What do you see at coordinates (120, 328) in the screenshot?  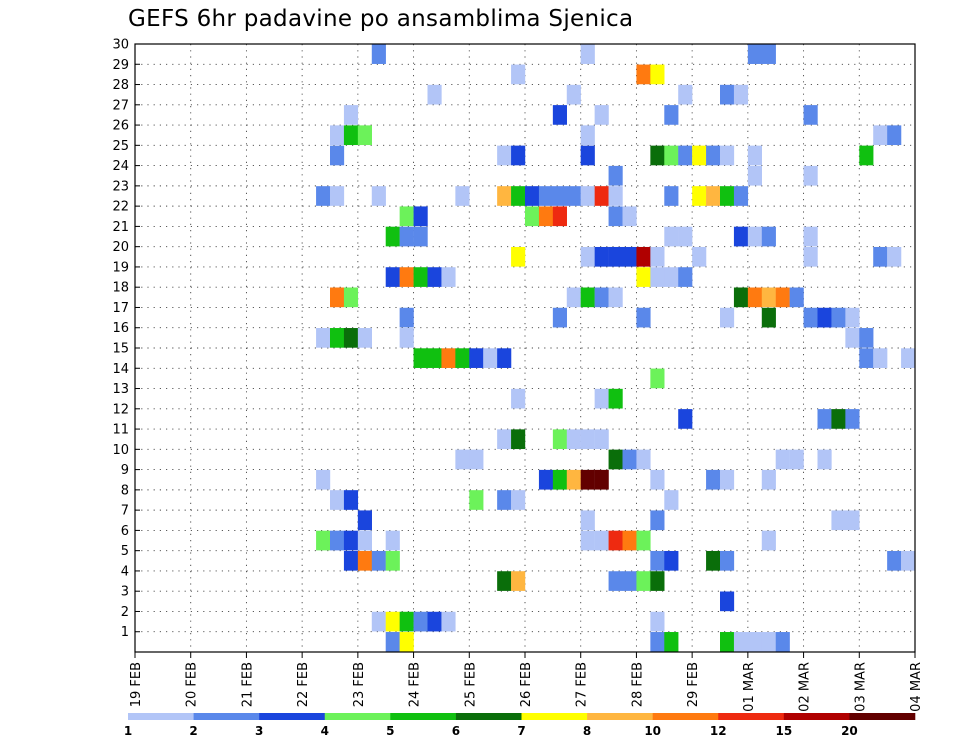 I see `y-tick-label: 16` at bounding box center [120, 328].